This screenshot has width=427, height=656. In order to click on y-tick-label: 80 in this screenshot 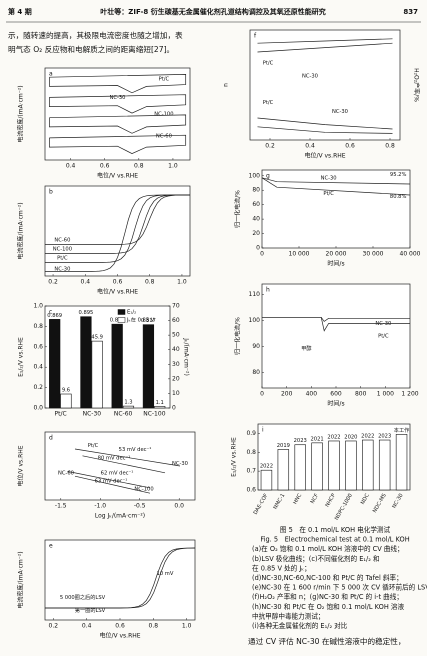, I will do `click(256, 372)`.